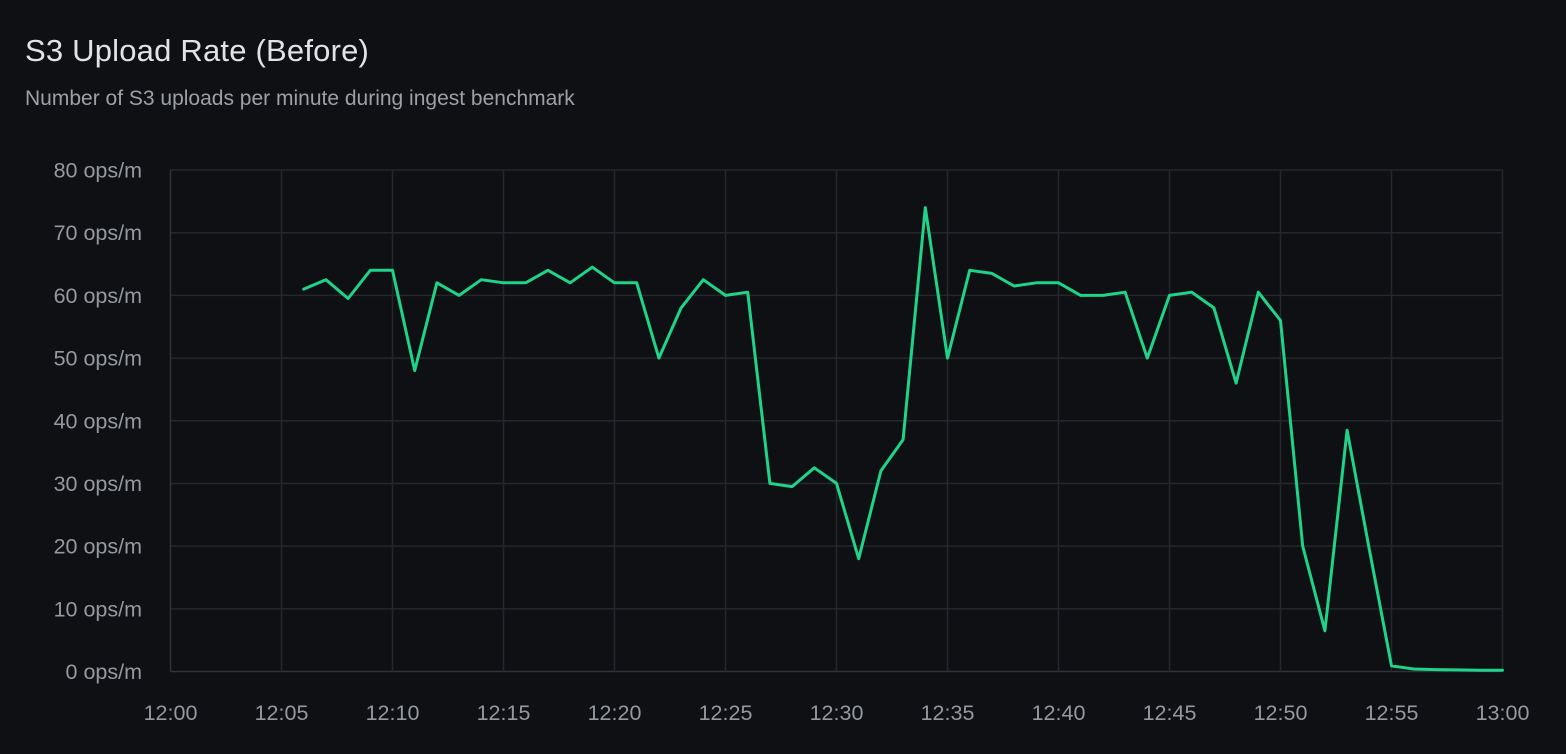 The width and height of the screenshot is (1566, 754). Describe the element at coordinates (1503, 713) in the screenshot. I see `x-tick-label: 13:00` at that location.